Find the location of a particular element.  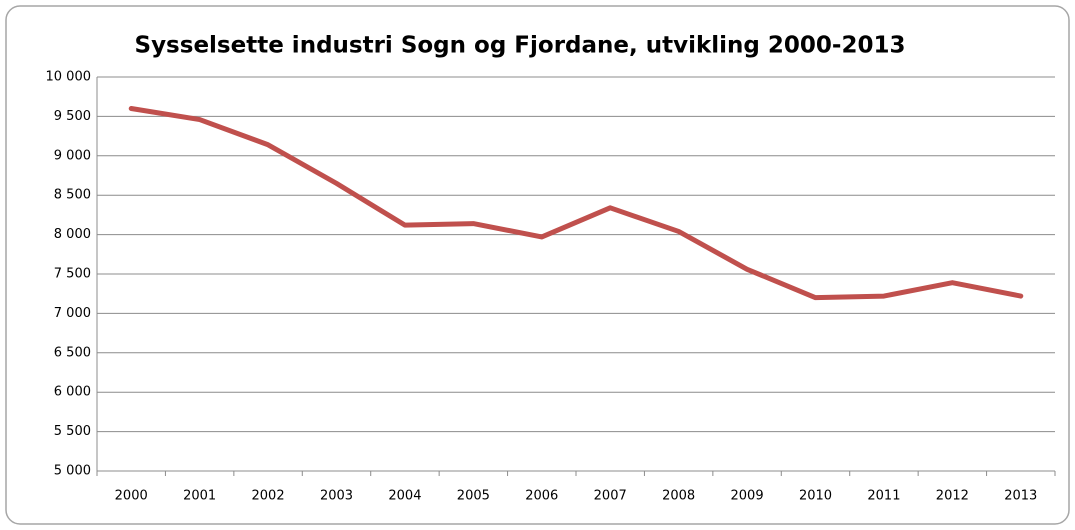

x-tick-label: 2004 is located at coordinates (404, 496).